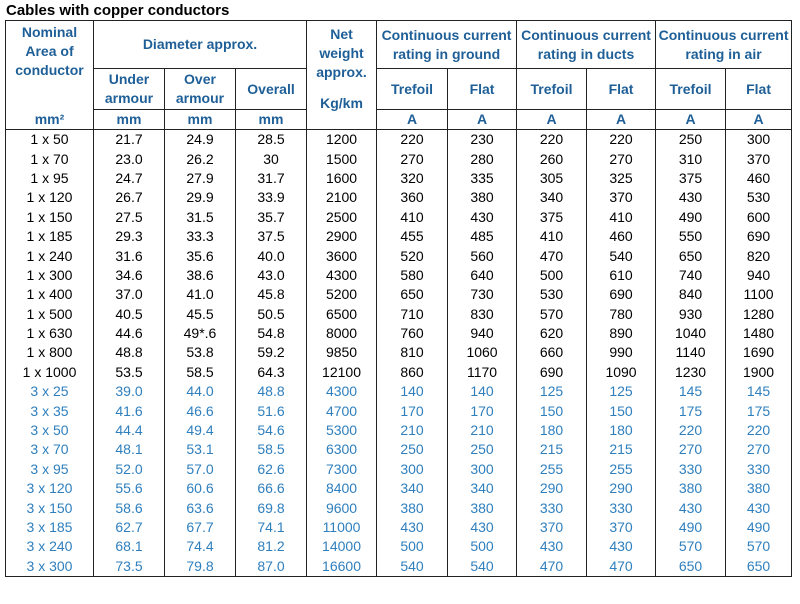 Image resolution: width=800 pixels, height=604 pixels. I want to click on unit-label: Kg/km, so click(341, 103).